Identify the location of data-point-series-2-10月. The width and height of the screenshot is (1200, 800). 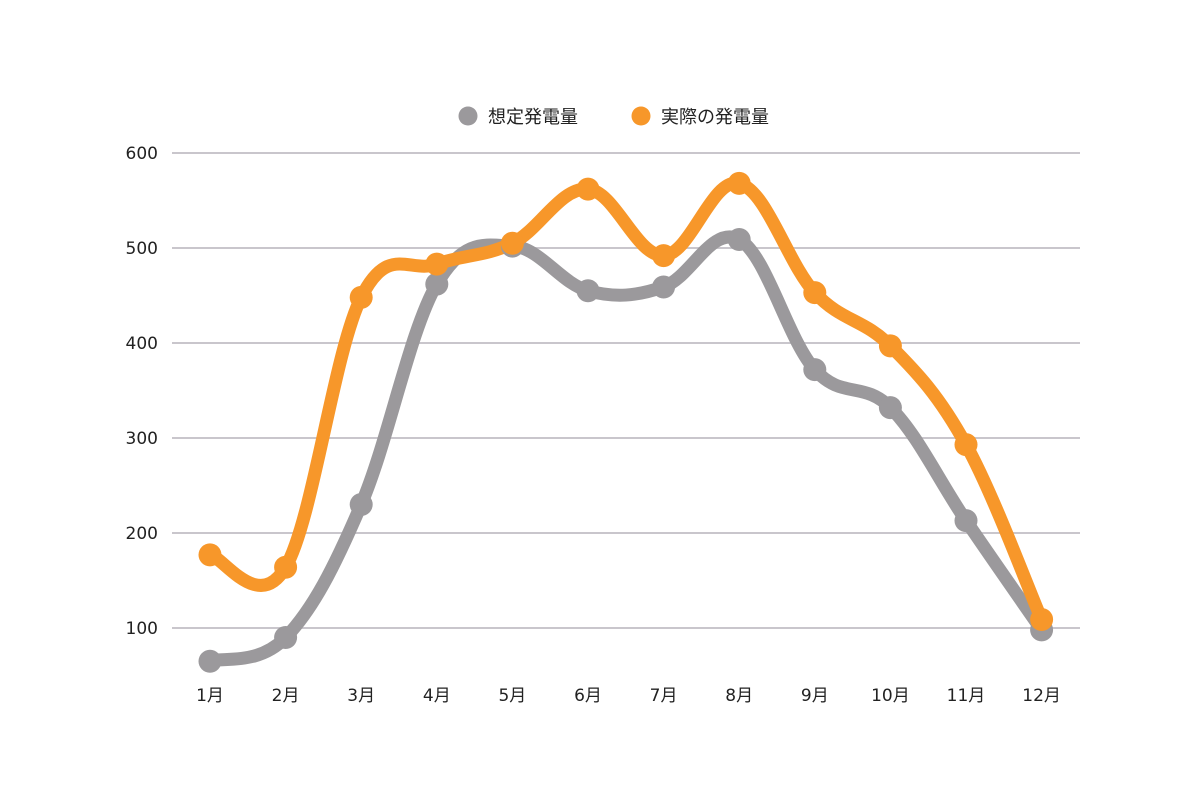
(890, 346).